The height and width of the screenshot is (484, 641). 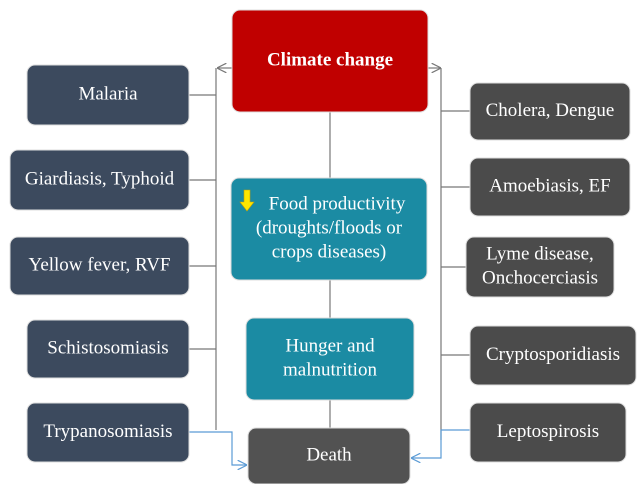 I want to click on node-label: Onchocerciasis, so click(x=540, y=277).